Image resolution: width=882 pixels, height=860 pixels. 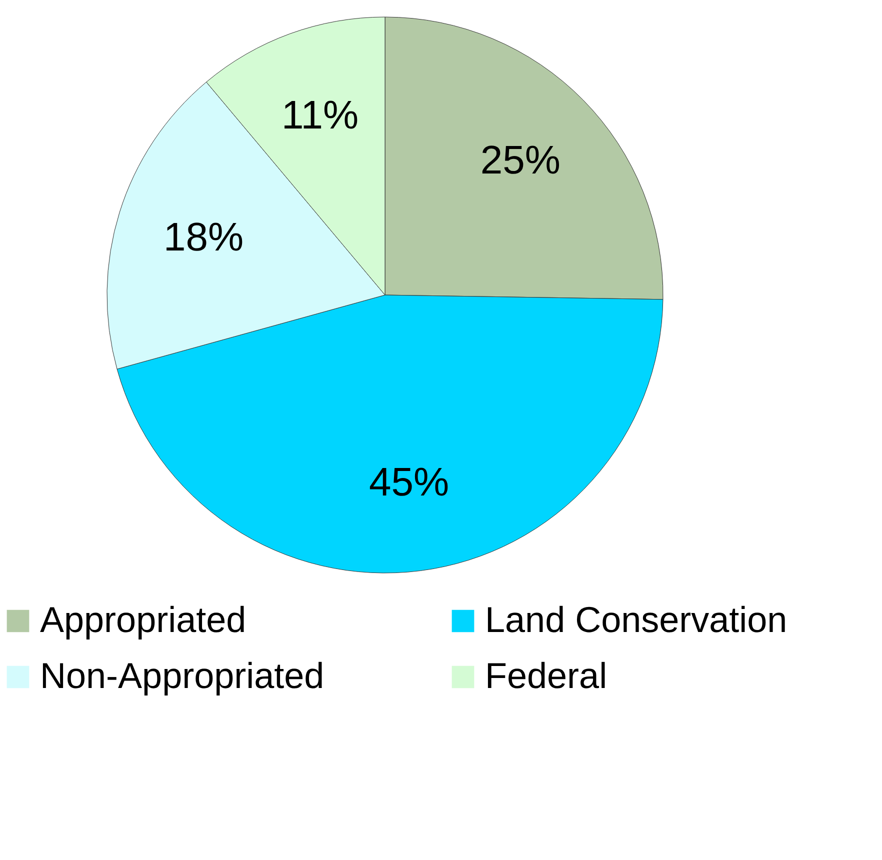 What do you see at coordinates (409, 482) in the screenshot?
I see `data-label: 45%` at bounding box center [409, 482].